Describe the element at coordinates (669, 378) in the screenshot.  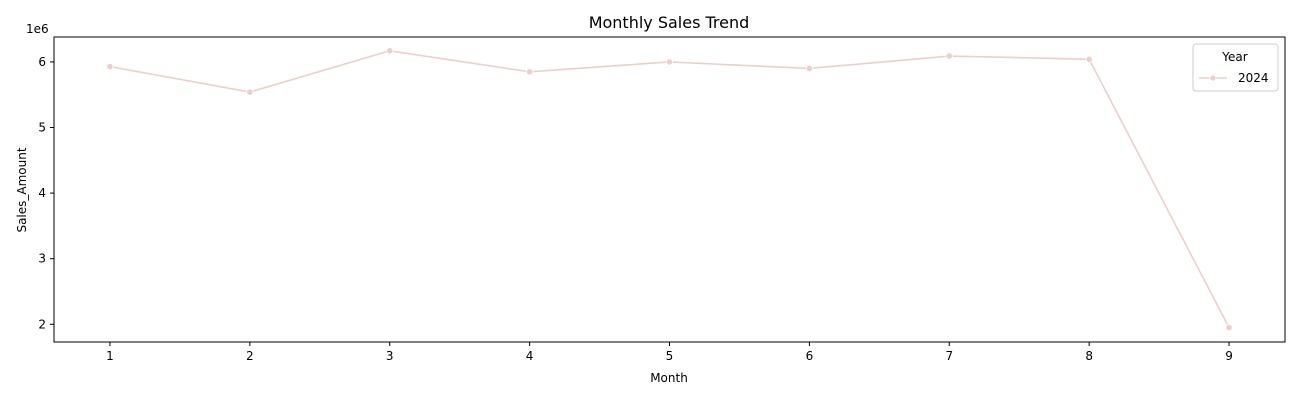
I see `x-axis-label: Month` at that location.